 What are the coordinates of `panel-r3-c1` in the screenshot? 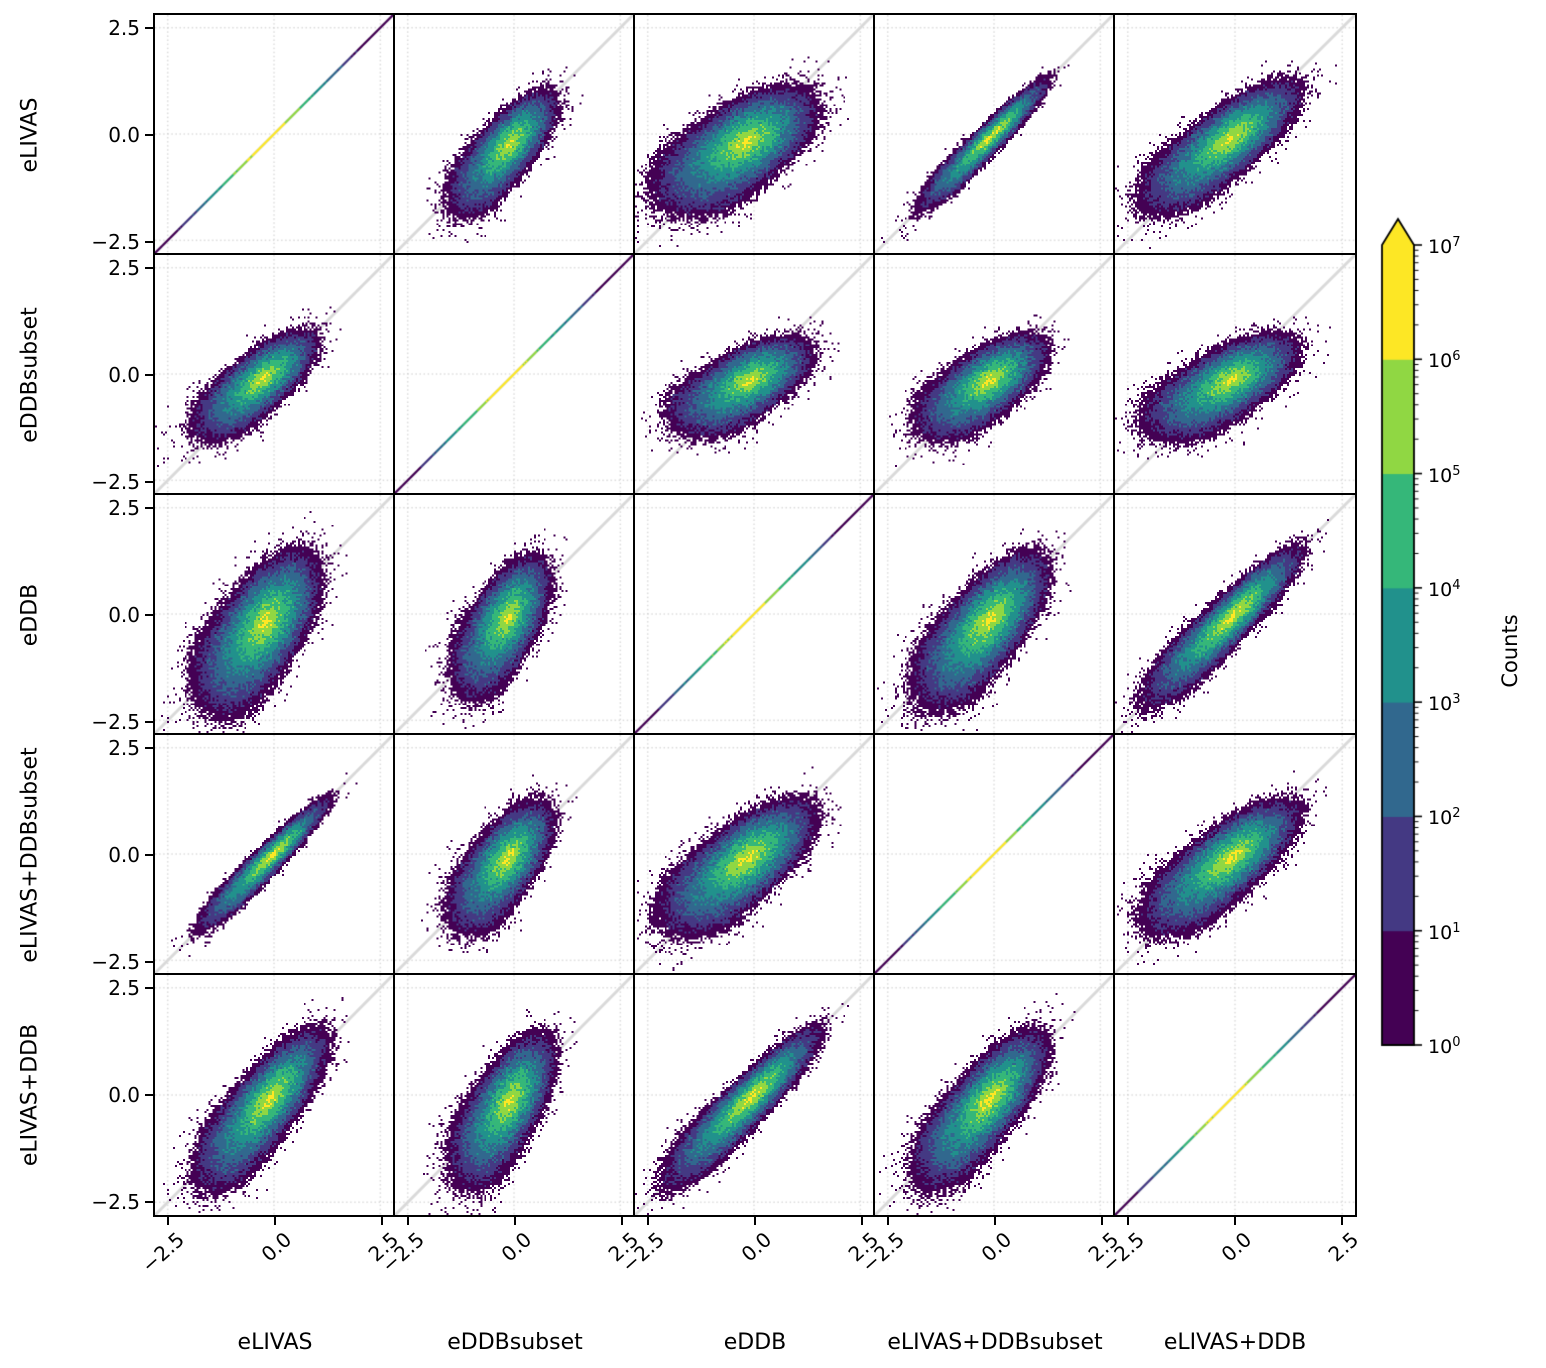 It's located at (515, 855).